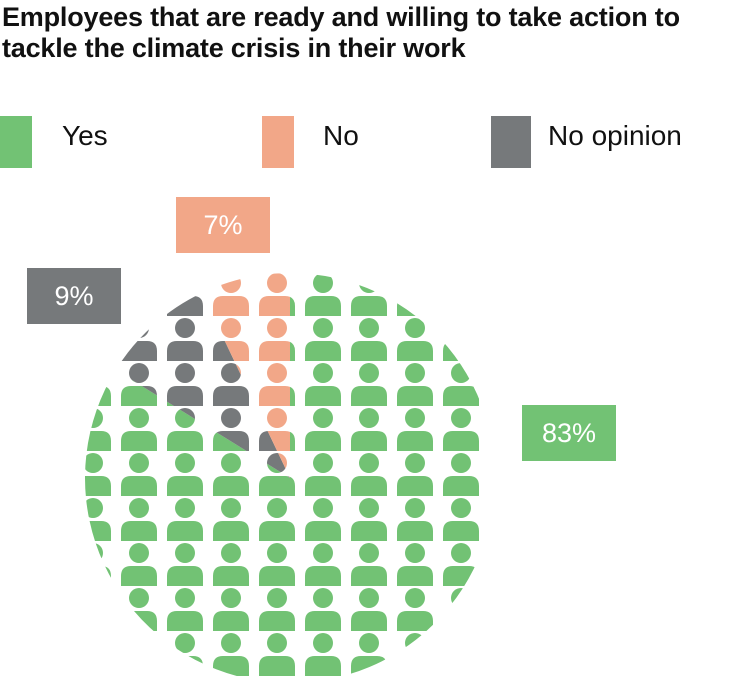  Describe the element at coordinates (341, 135) in the screenshot. I see `legend-label-no: No` at that location.